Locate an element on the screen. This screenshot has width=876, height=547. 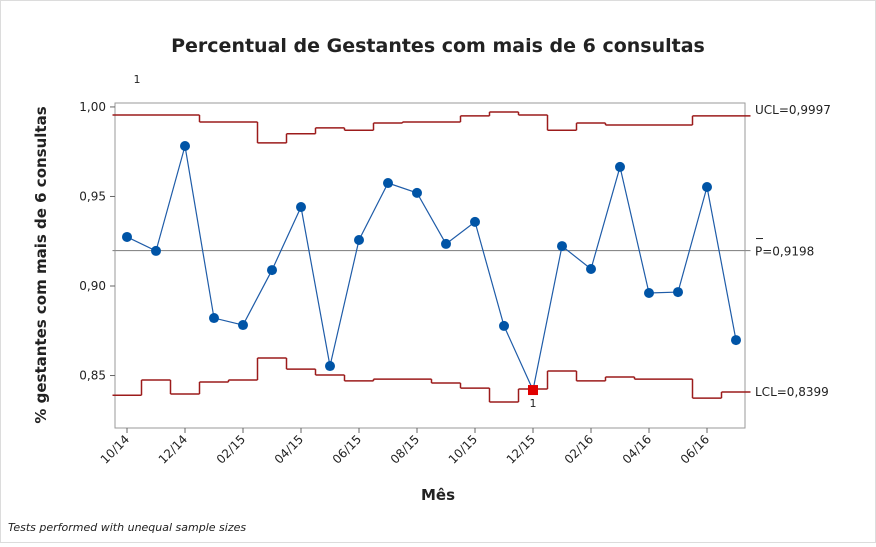
ucl-label: UCL=0,9997 is located at coordinates (793, 110).